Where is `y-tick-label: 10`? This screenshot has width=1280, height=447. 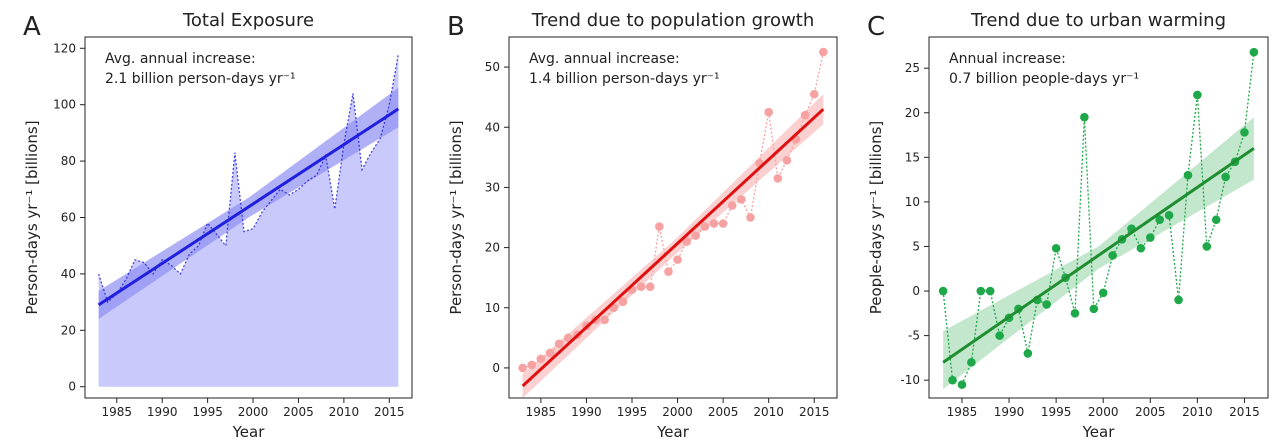 y-tick-label: 10 is located at coordinates (492, 308).